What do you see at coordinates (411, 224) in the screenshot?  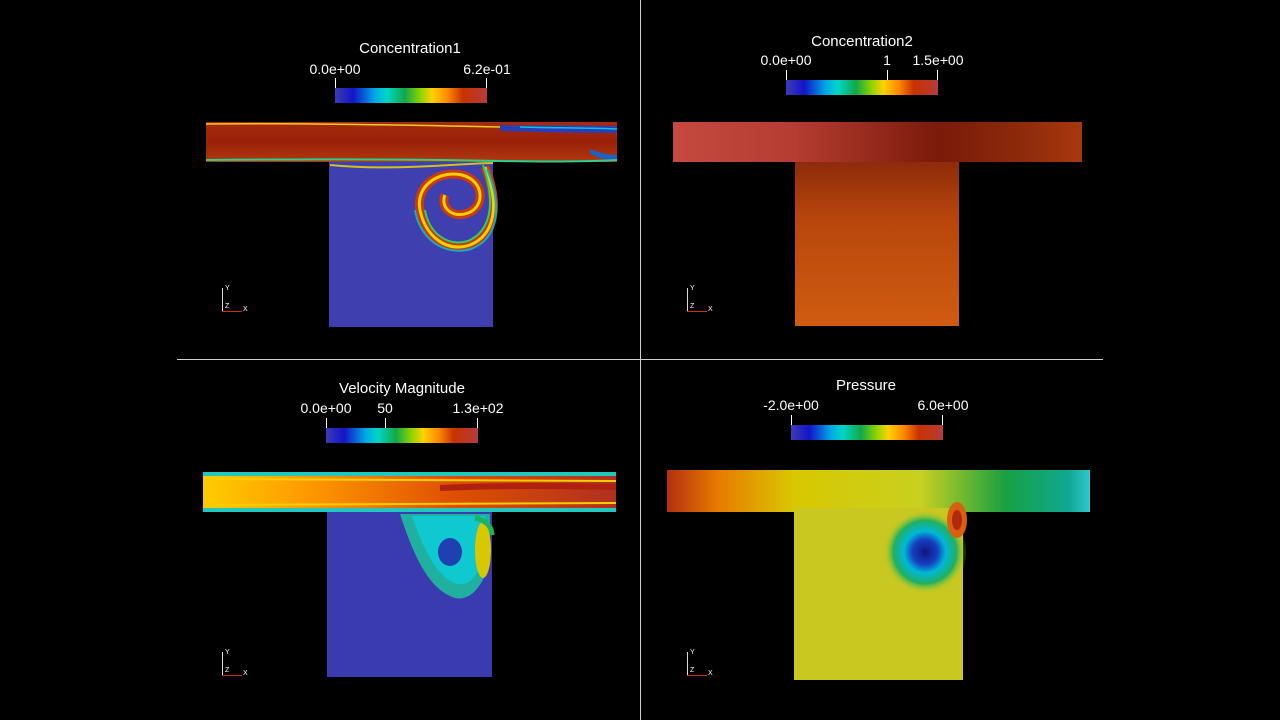 I see `concentration1-field` at bounding box center [411, 224].